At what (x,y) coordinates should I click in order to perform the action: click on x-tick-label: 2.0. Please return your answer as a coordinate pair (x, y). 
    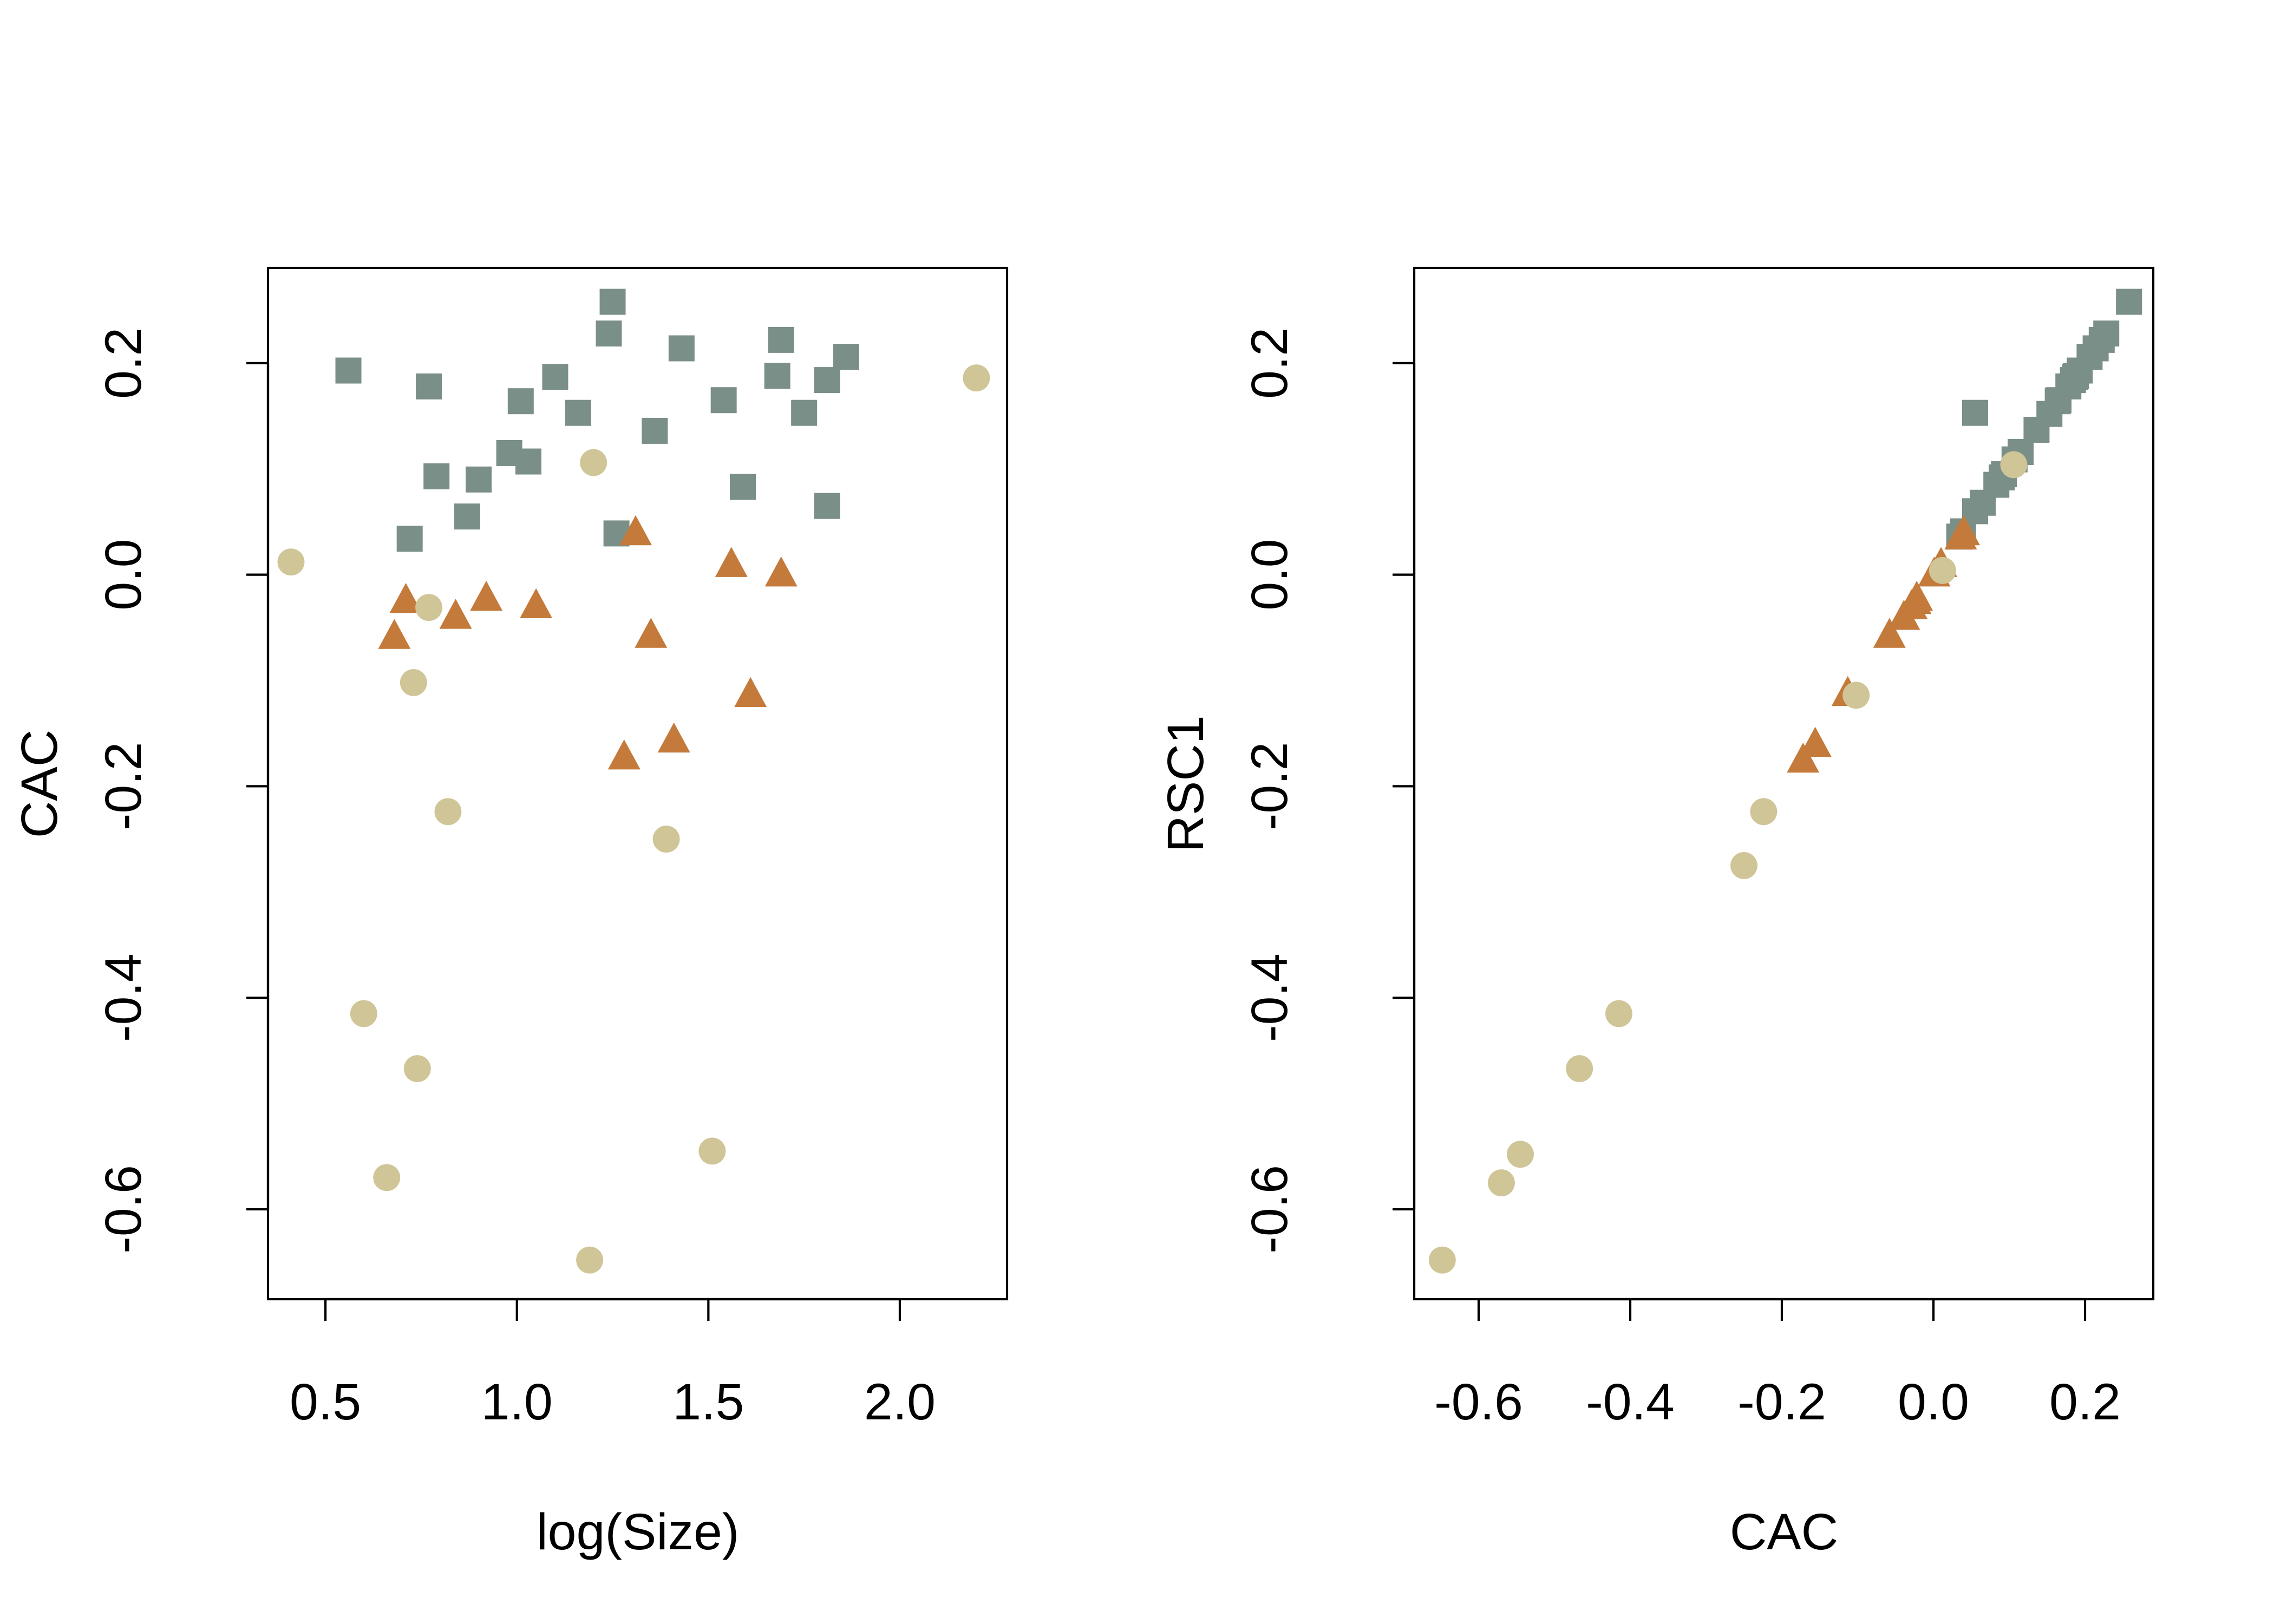
    Looking at the image, I should click on (900, 1402).